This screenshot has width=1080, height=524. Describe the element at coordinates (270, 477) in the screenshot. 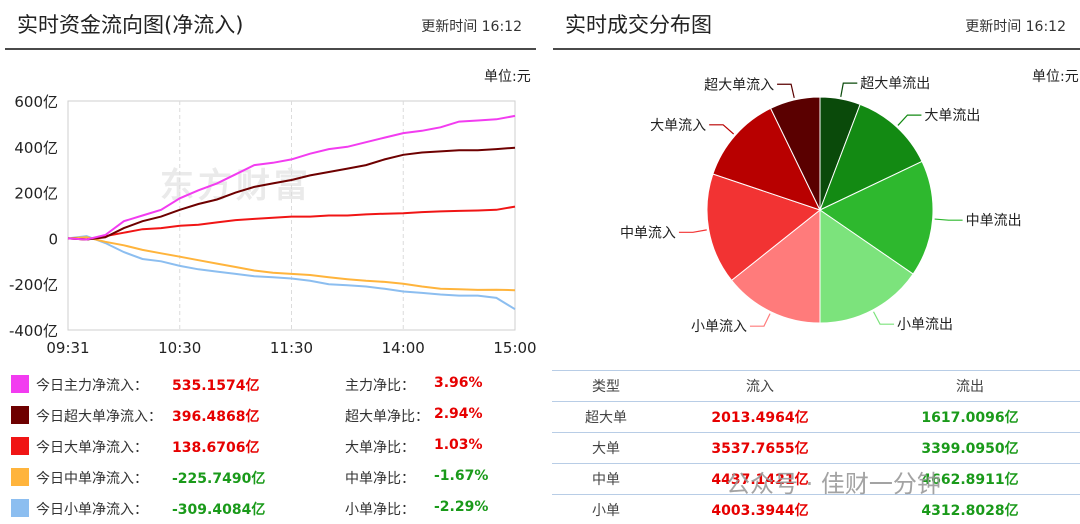

I see `legend-row: 今日中单净流入： -225.7490亿 中单净比： -1.67%` at that location.